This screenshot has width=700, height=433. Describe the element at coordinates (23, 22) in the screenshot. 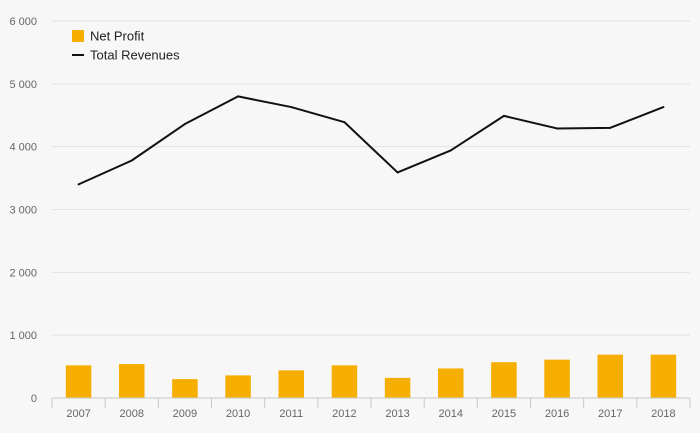

I see `y-tick-label: 6 000` at that location.